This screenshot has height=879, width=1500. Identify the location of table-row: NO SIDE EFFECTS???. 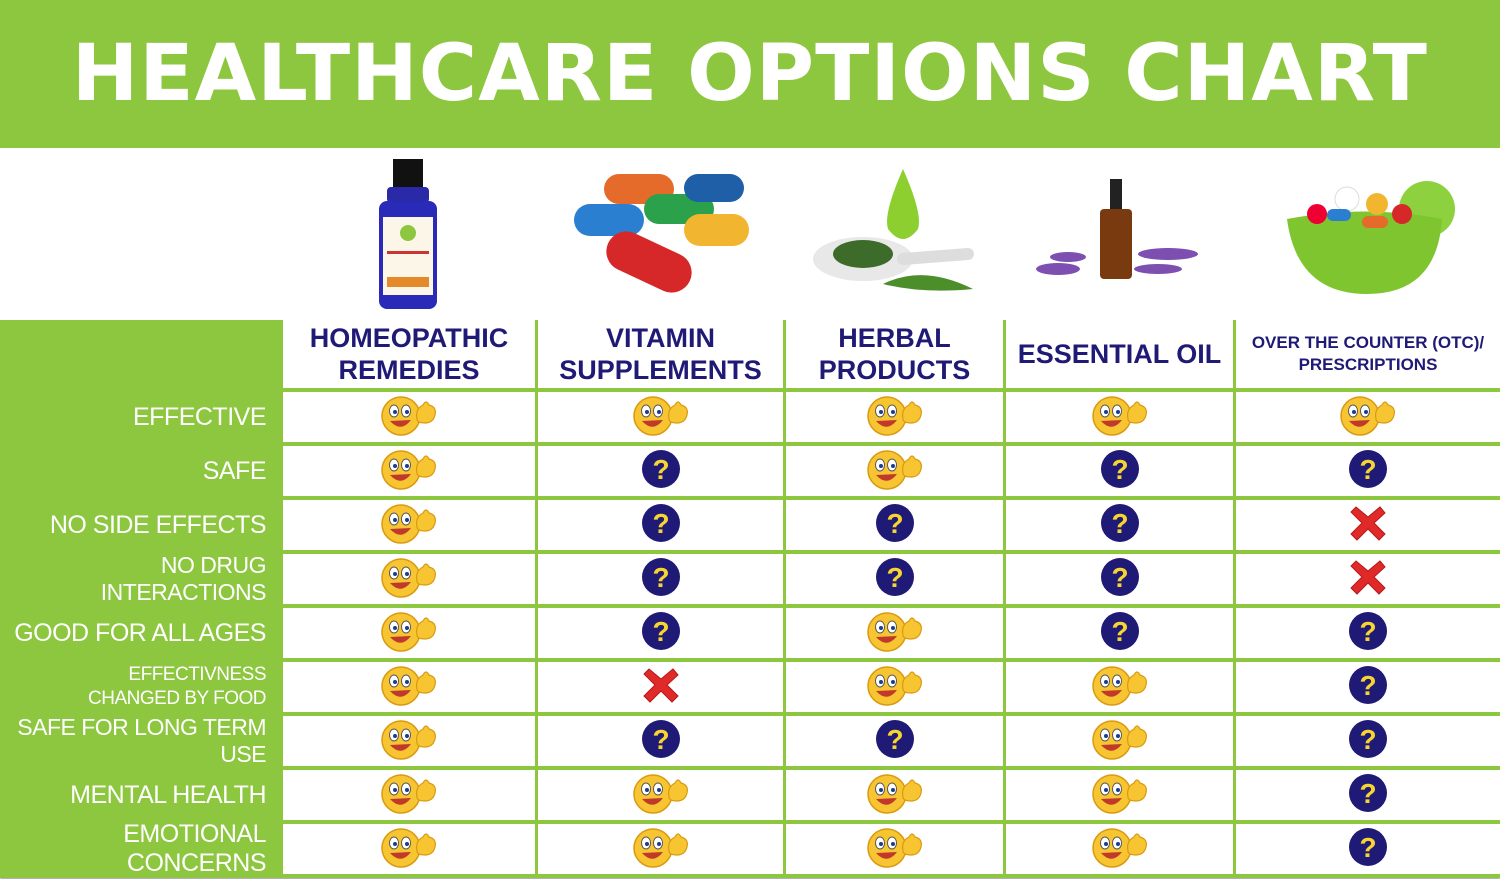
(750, 525).